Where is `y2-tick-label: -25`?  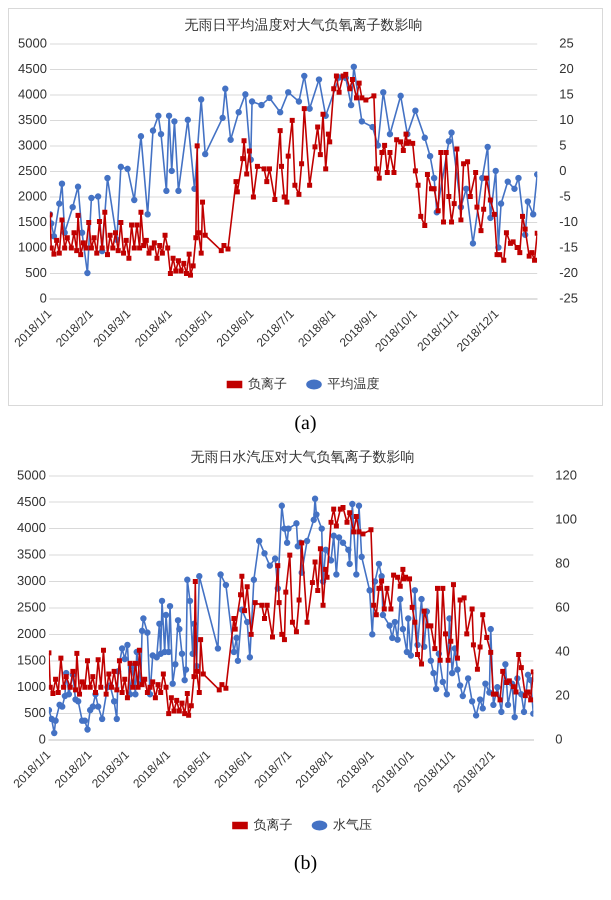 y2-tick-label: -25 is located at coordinates (568, 298).